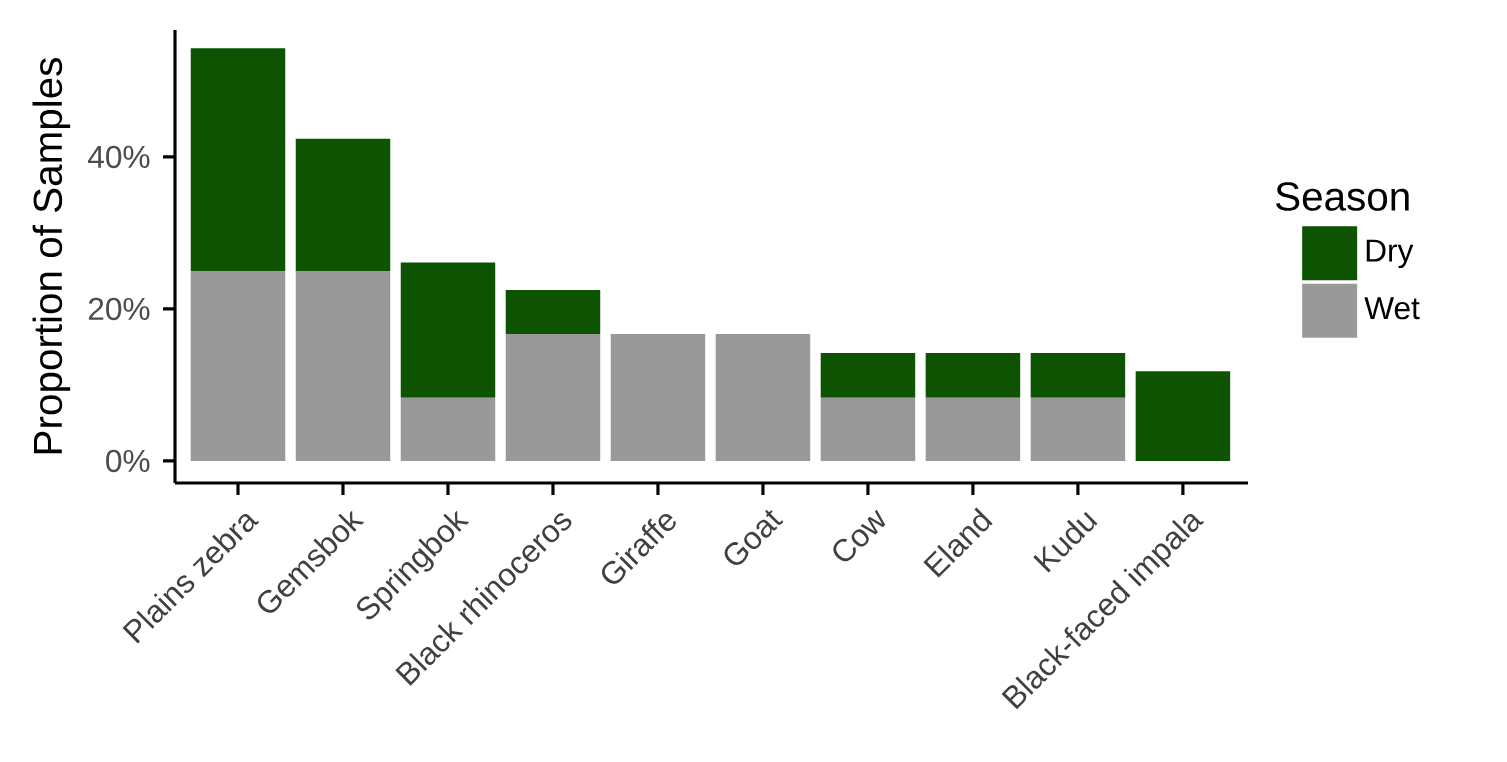  What do you see at coordinates (1390, 254) in the screenshot?
I see `legend-label: Dry` at bounding box center [1390, 254].